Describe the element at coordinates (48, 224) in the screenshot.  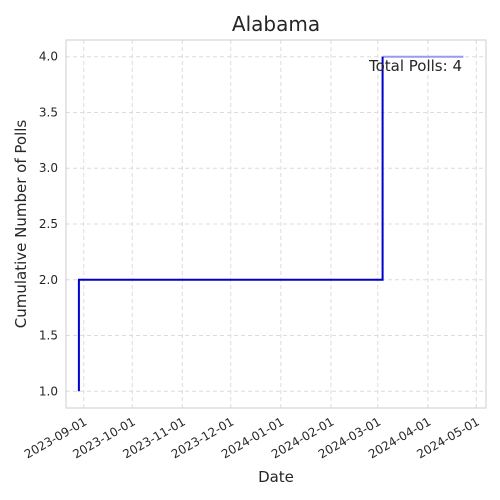
I see `y-tick-label: 2.5` at that location.